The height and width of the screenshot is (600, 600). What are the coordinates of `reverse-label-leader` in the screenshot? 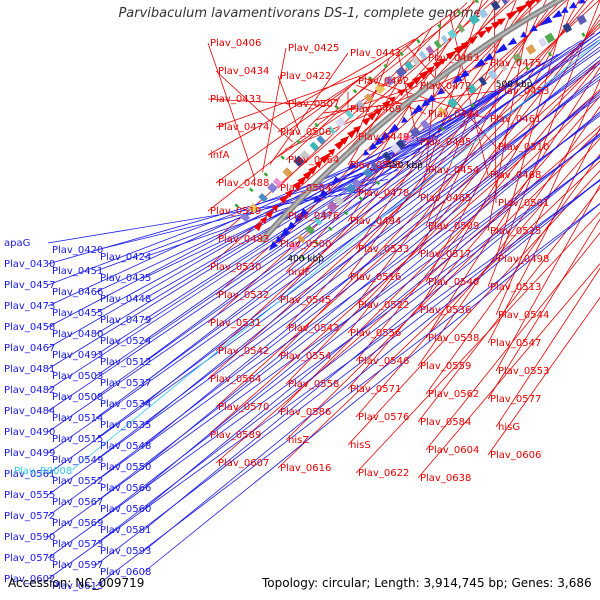 It's located at (241, 214).